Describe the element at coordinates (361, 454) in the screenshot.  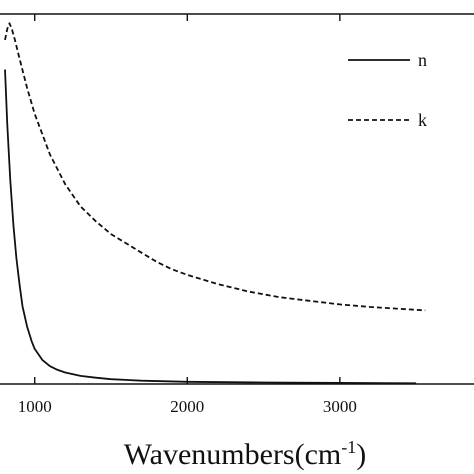
I see `x-axis-title-close: )` at that location.